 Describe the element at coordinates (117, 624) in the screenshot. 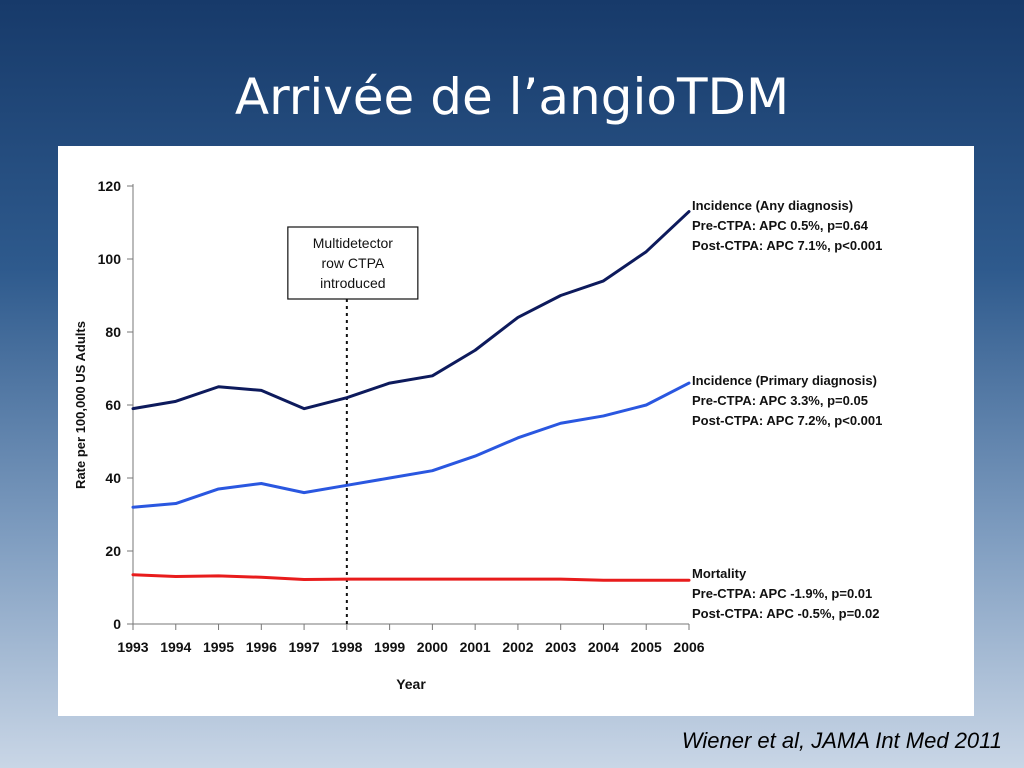

I see `y-tick-label: 0` at that location.